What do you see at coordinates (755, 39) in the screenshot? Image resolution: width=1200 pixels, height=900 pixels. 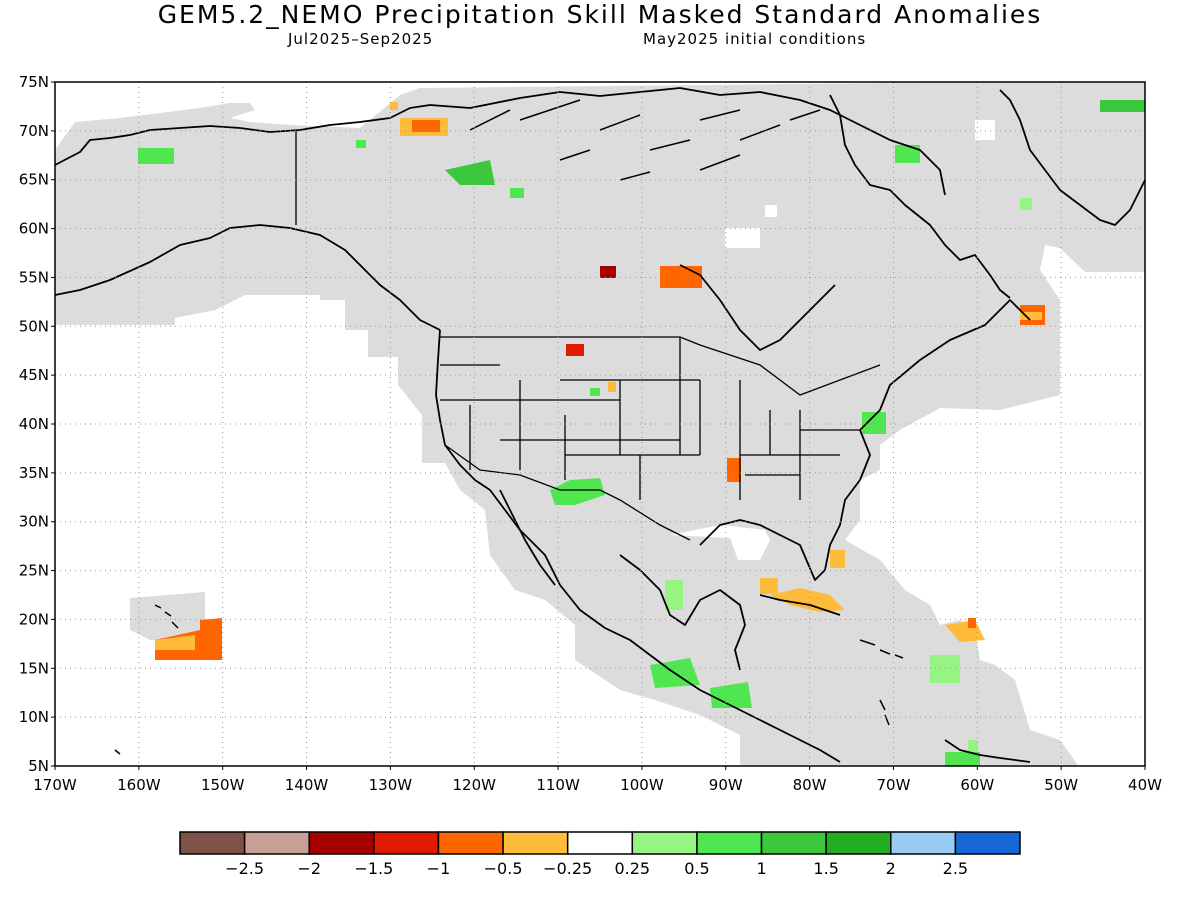 I see `initial-conditions-subtitle: May2025 initial conditions` at bounding box center [755, 39].